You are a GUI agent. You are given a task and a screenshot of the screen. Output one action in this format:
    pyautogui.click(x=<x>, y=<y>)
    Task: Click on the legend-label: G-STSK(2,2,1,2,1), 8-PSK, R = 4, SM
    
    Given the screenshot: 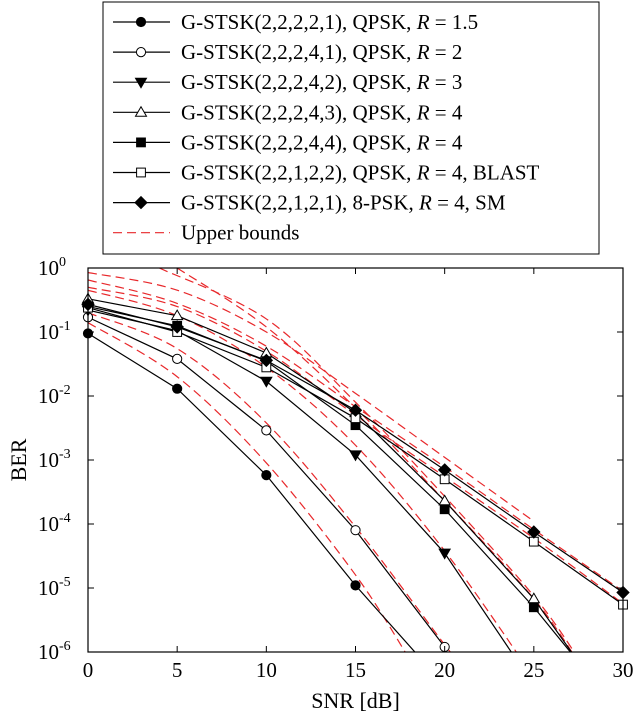 What is the action you would take?
    pyautogui.click(x=343, y=203)
    